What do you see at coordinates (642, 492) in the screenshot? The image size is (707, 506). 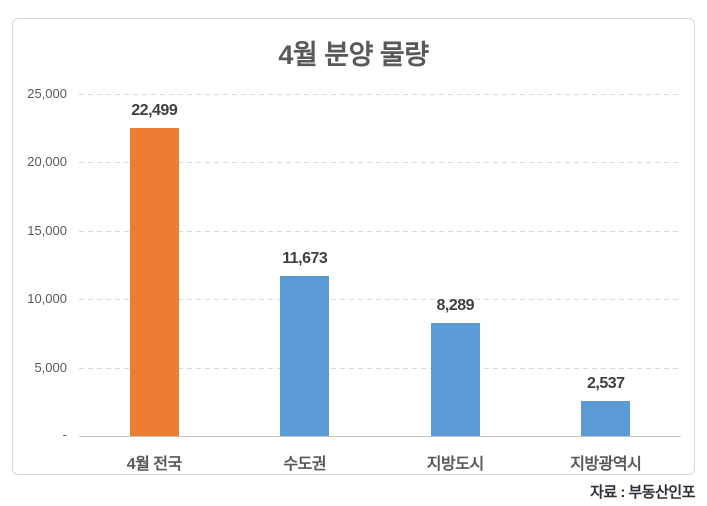 I see `source-credit: 자료 : 부동산인포` at bounding box center [642, 492].